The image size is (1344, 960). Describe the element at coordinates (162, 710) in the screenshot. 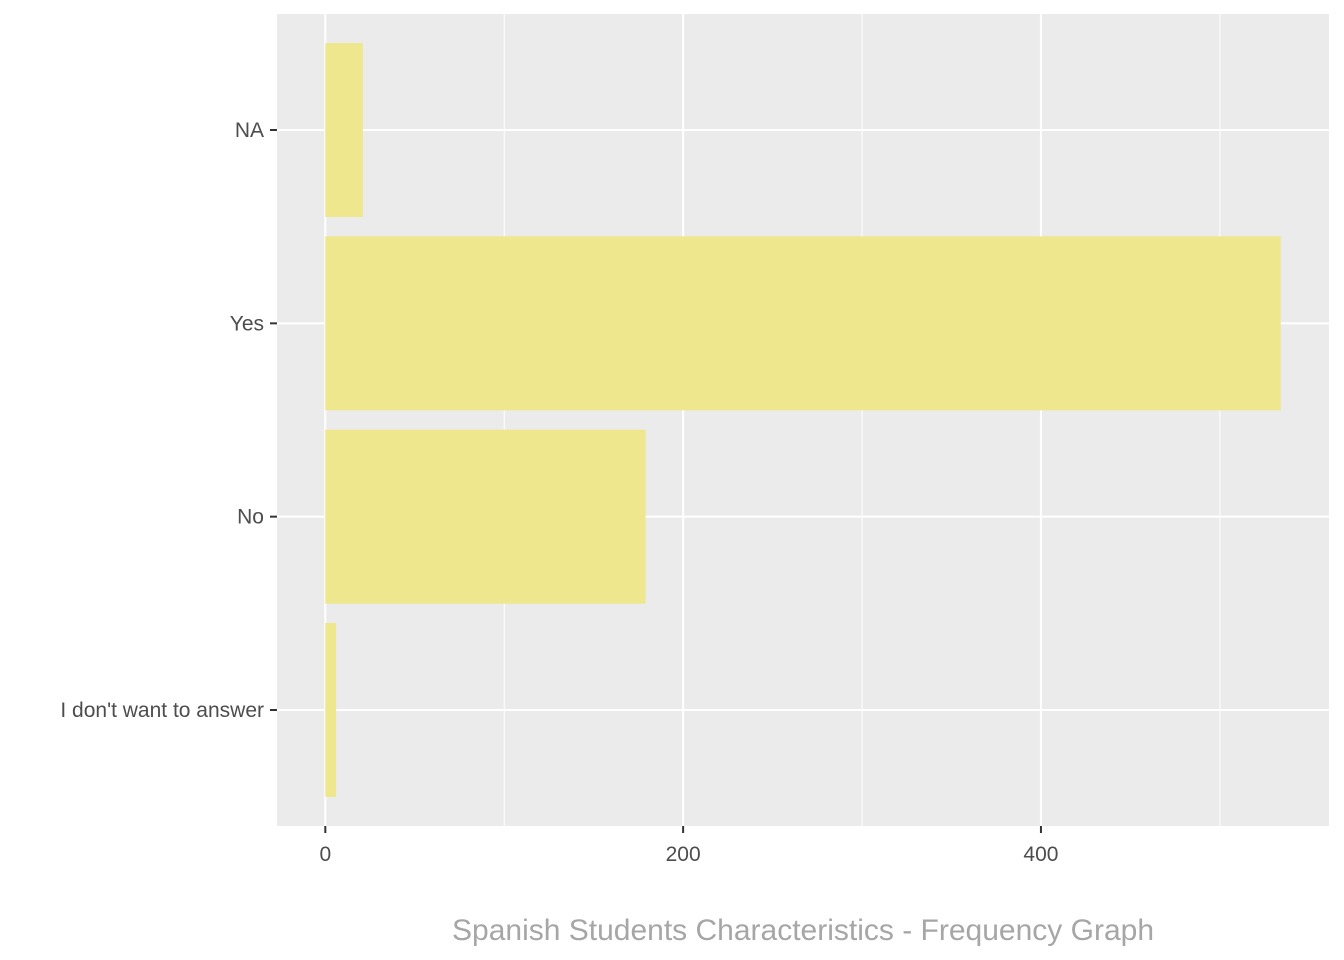

I see `y-tick-label: I don't want to answer` at that location.